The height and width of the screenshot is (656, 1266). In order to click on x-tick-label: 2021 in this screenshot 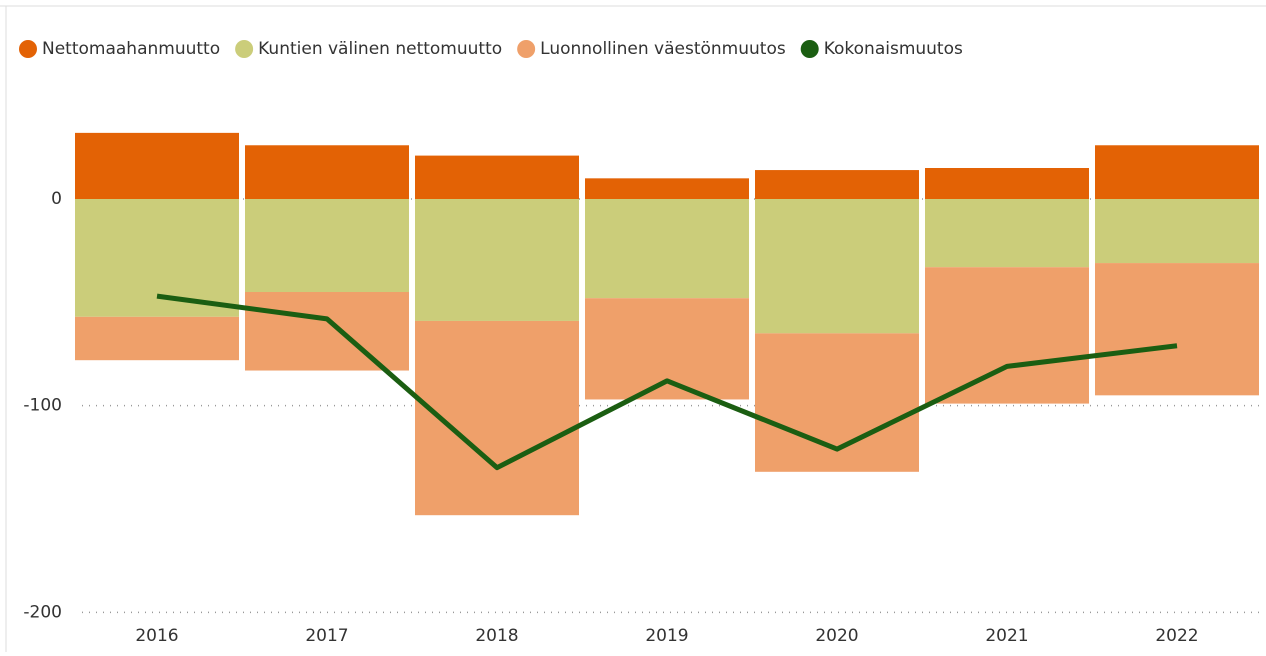, I will do `click(1006, 636)`.